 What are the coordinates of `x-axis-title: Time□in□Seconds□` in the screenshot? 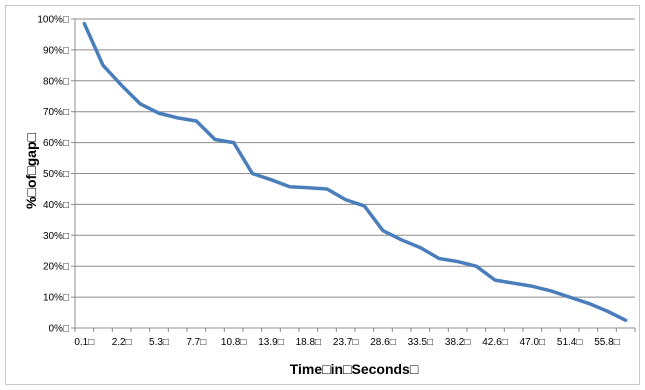 It's located at (354, 369).